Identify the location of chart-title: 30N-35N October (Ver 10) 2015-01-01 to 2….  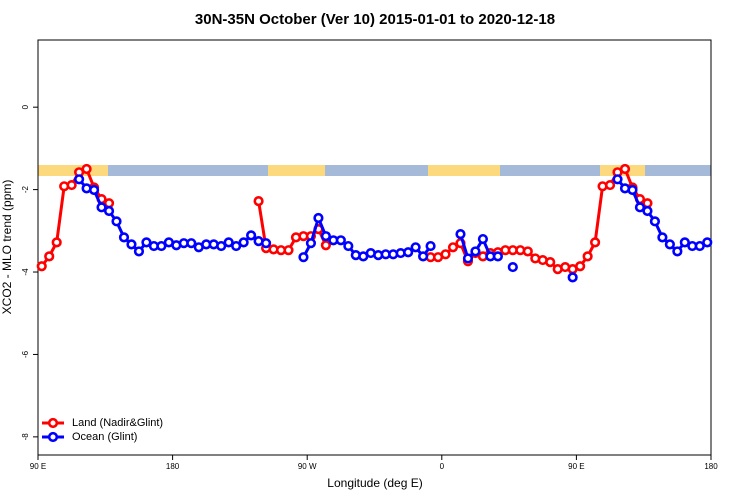
(375, 19).